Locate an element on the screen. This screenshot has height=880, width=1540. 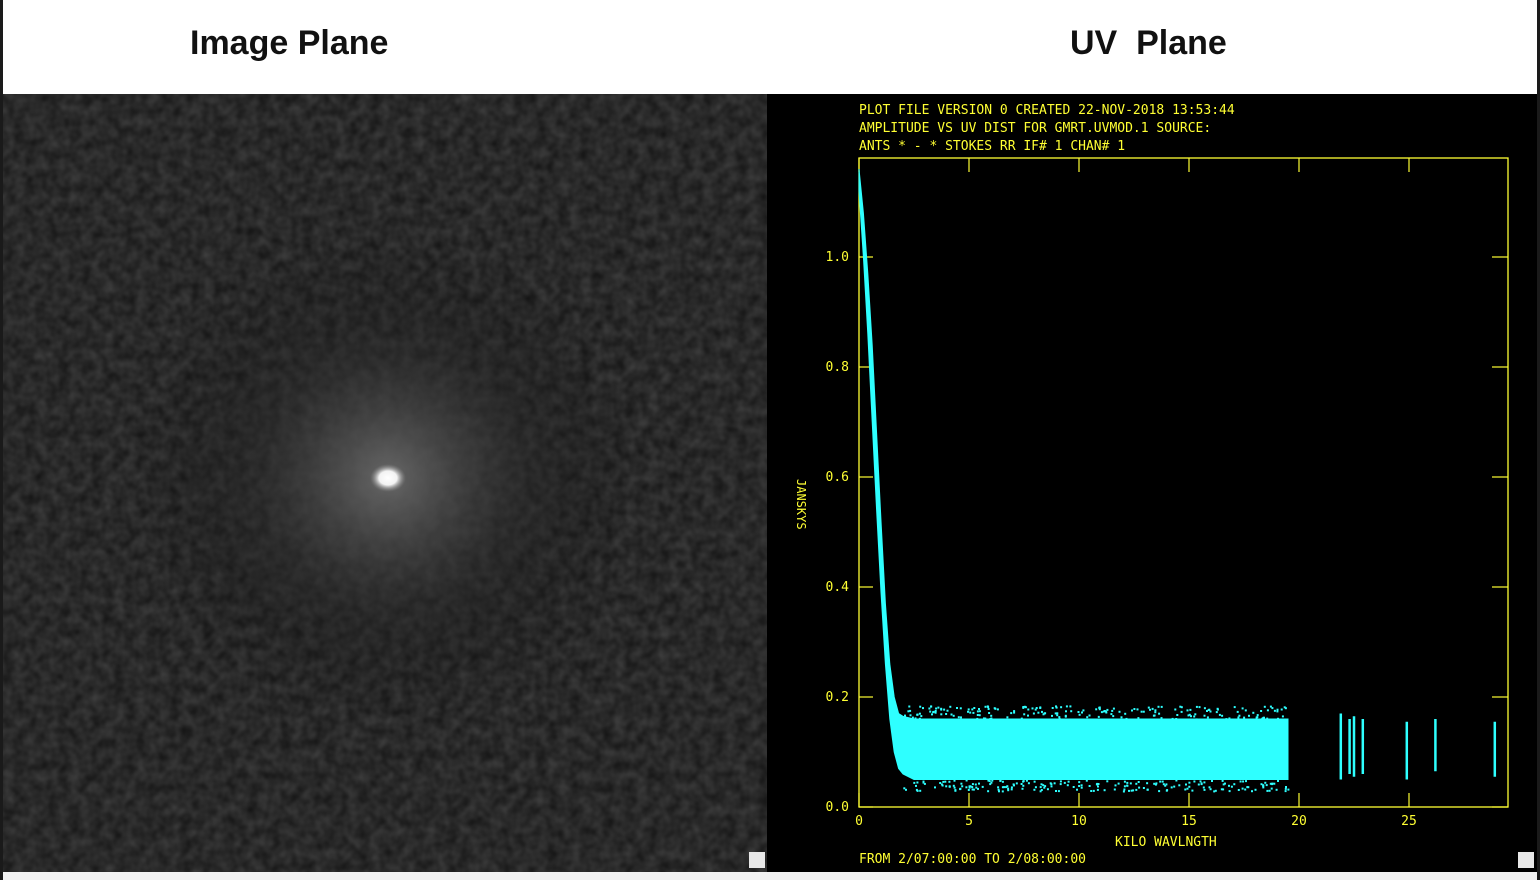
image-panel-resize-grip is located at coordinates (757, 860).